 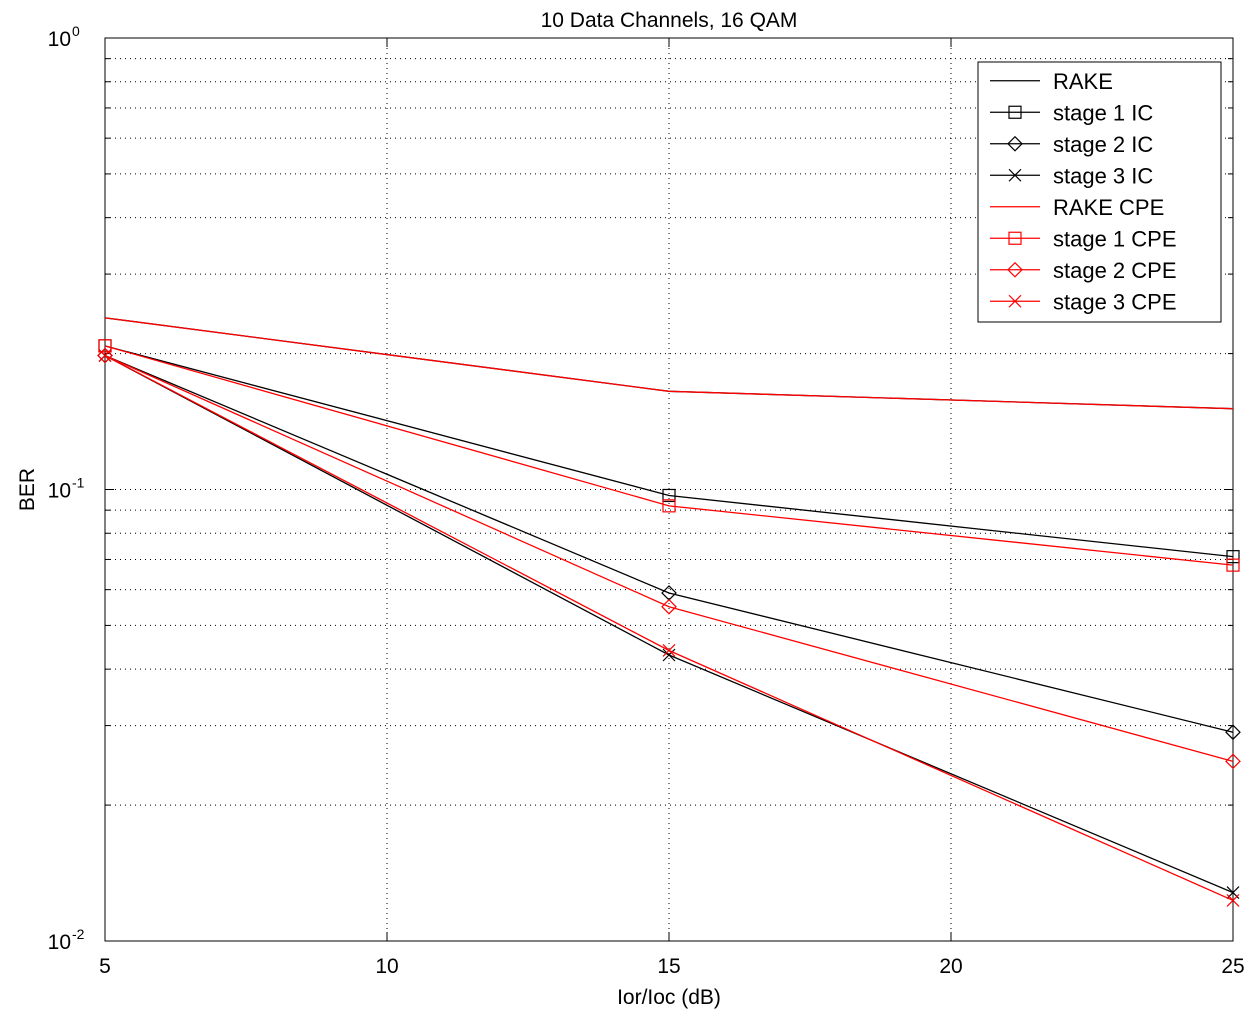 I want to click on legend-item-stage-3-cpe: stage 3 CPE, so click(x=1083, y=301).